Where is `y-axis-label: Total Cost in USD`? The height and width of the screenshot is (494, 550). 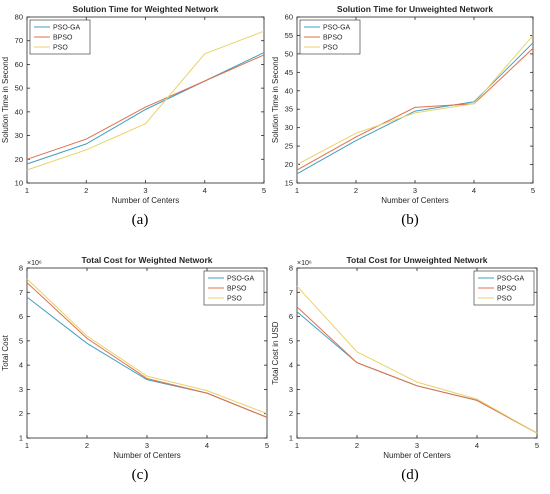
y-axis-label: Total Cost in USD is located at coordinates (275, 352).